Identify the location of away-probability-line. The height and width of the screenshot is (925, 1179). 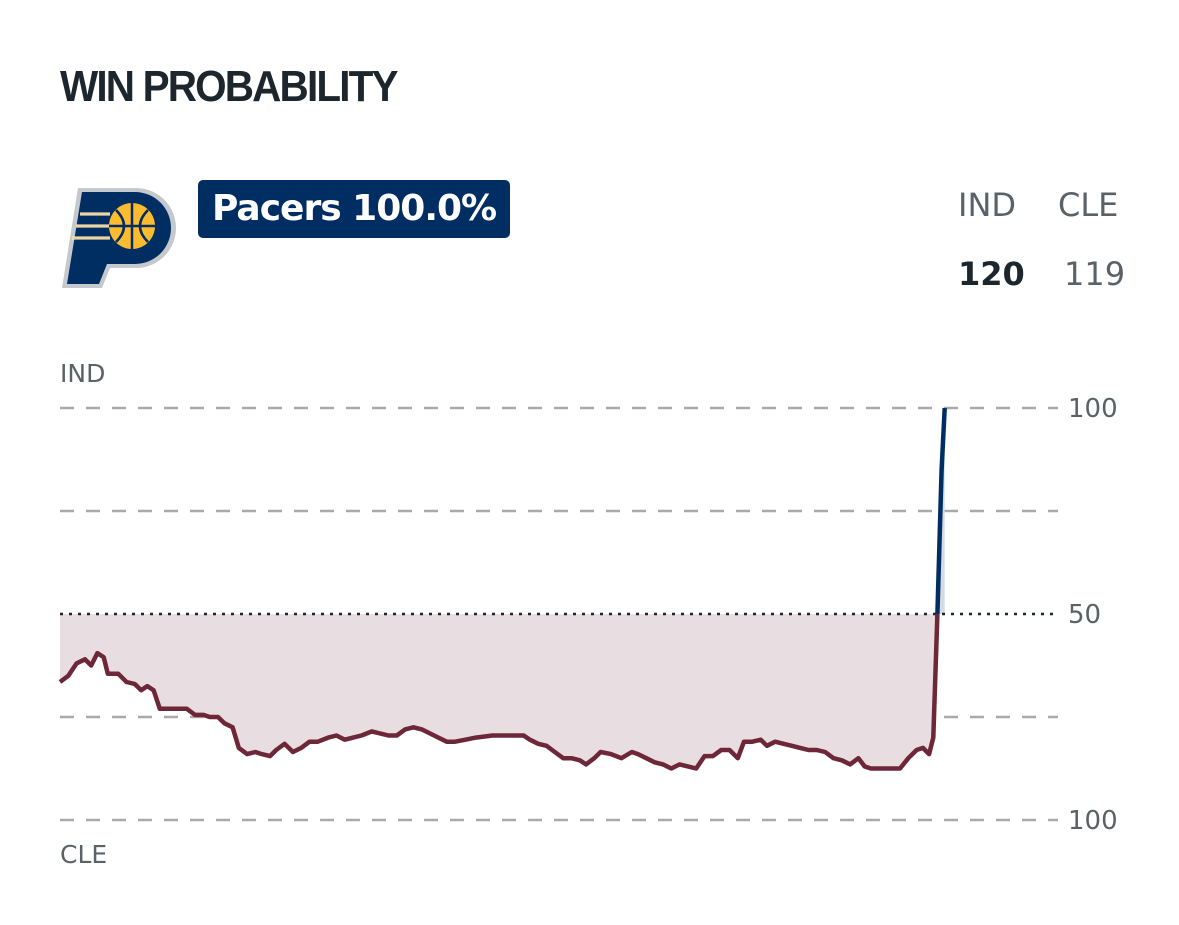
(499, 692).